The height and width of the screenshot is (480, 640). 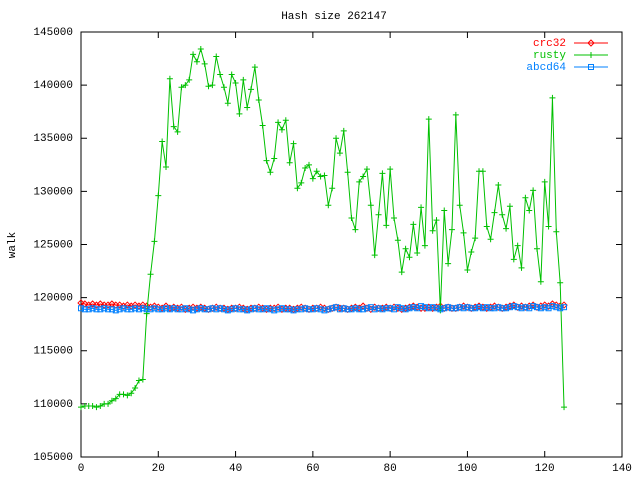 I want to click on legend-label: abcd64, so click(x=546, y=68).